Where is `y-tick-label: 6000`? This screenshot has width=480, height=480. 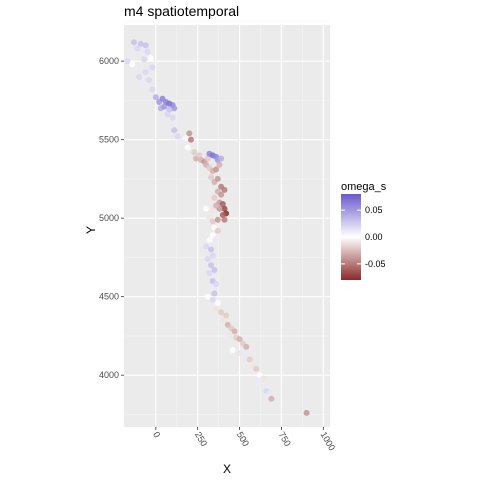
y-tick-label: 6000 is located at coordinates (109, 61).